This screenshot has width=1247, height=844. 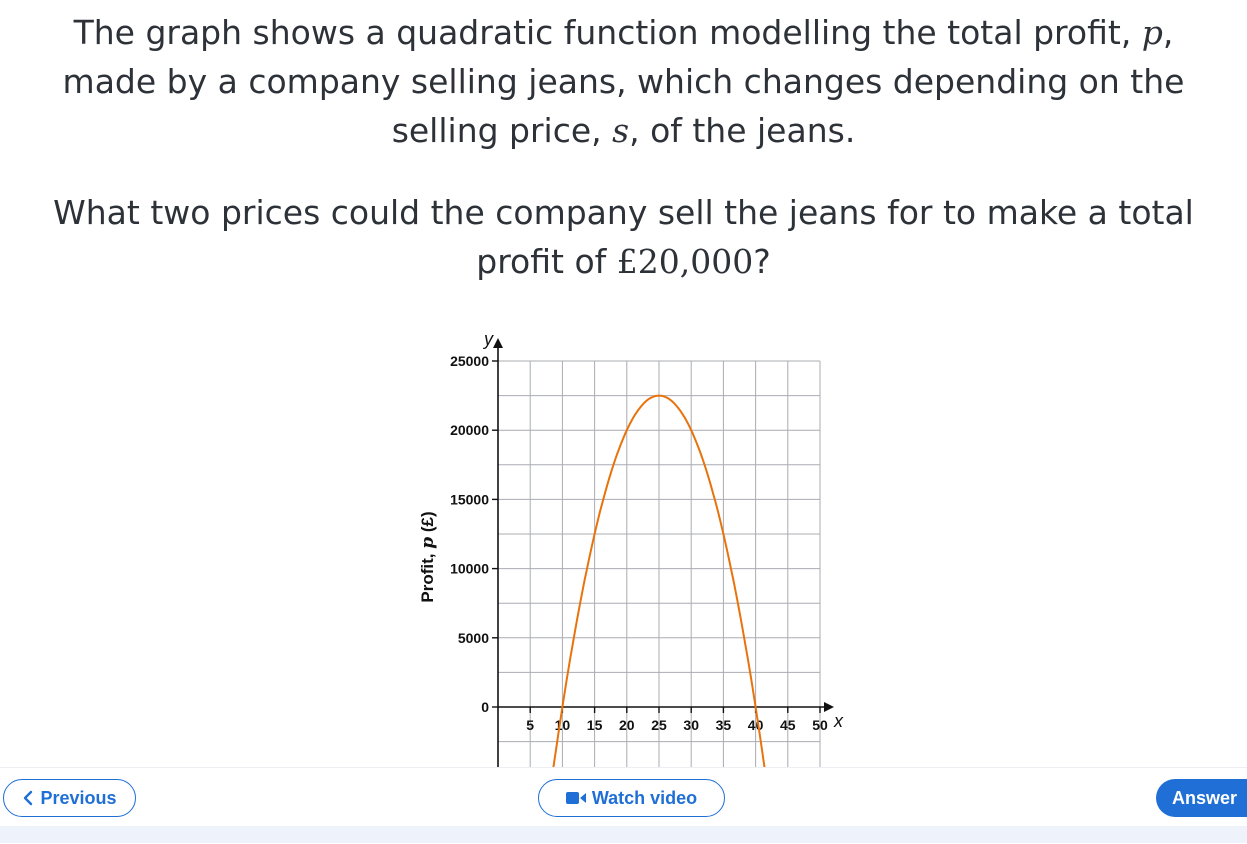 I want to click on answer-button: Answer, so click(x=1201, y=798).